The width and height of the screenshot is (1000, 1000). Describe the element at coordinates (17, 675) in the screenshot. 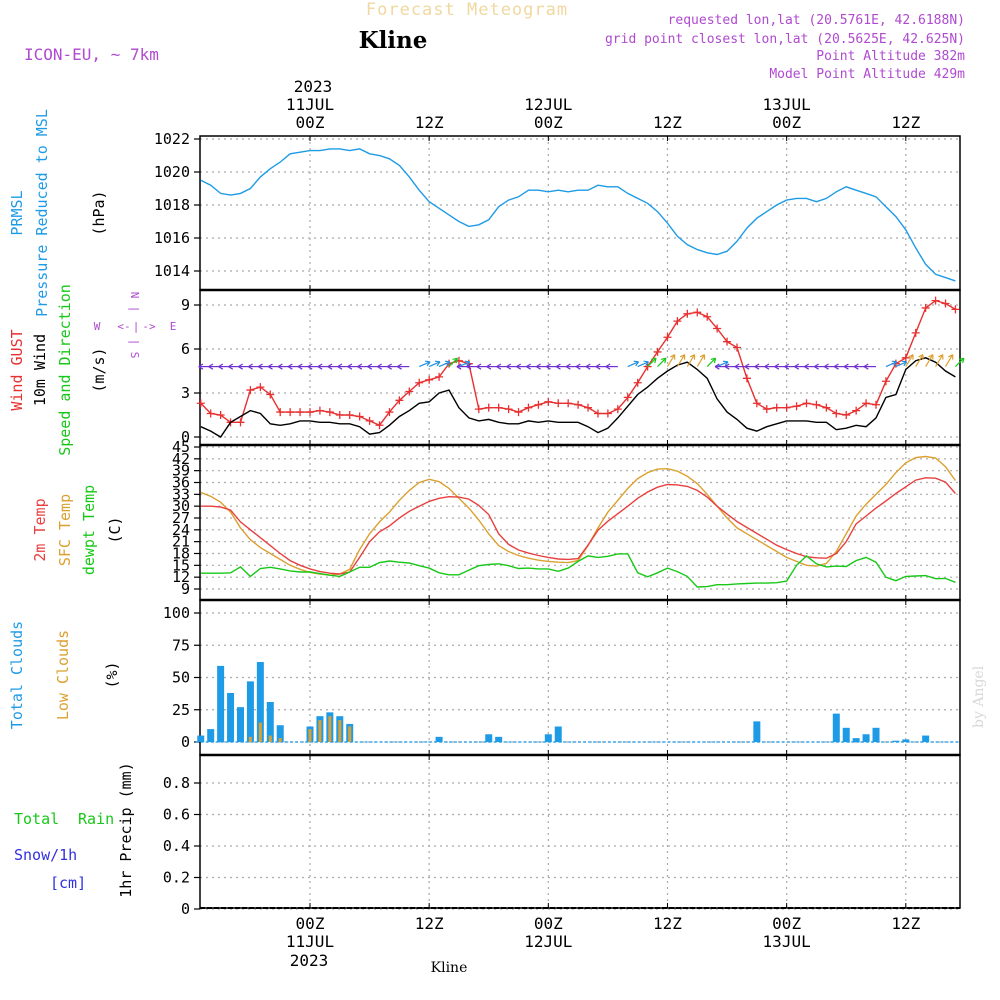

I see `ylabel-total-clouds: Total Clouds` at that location.